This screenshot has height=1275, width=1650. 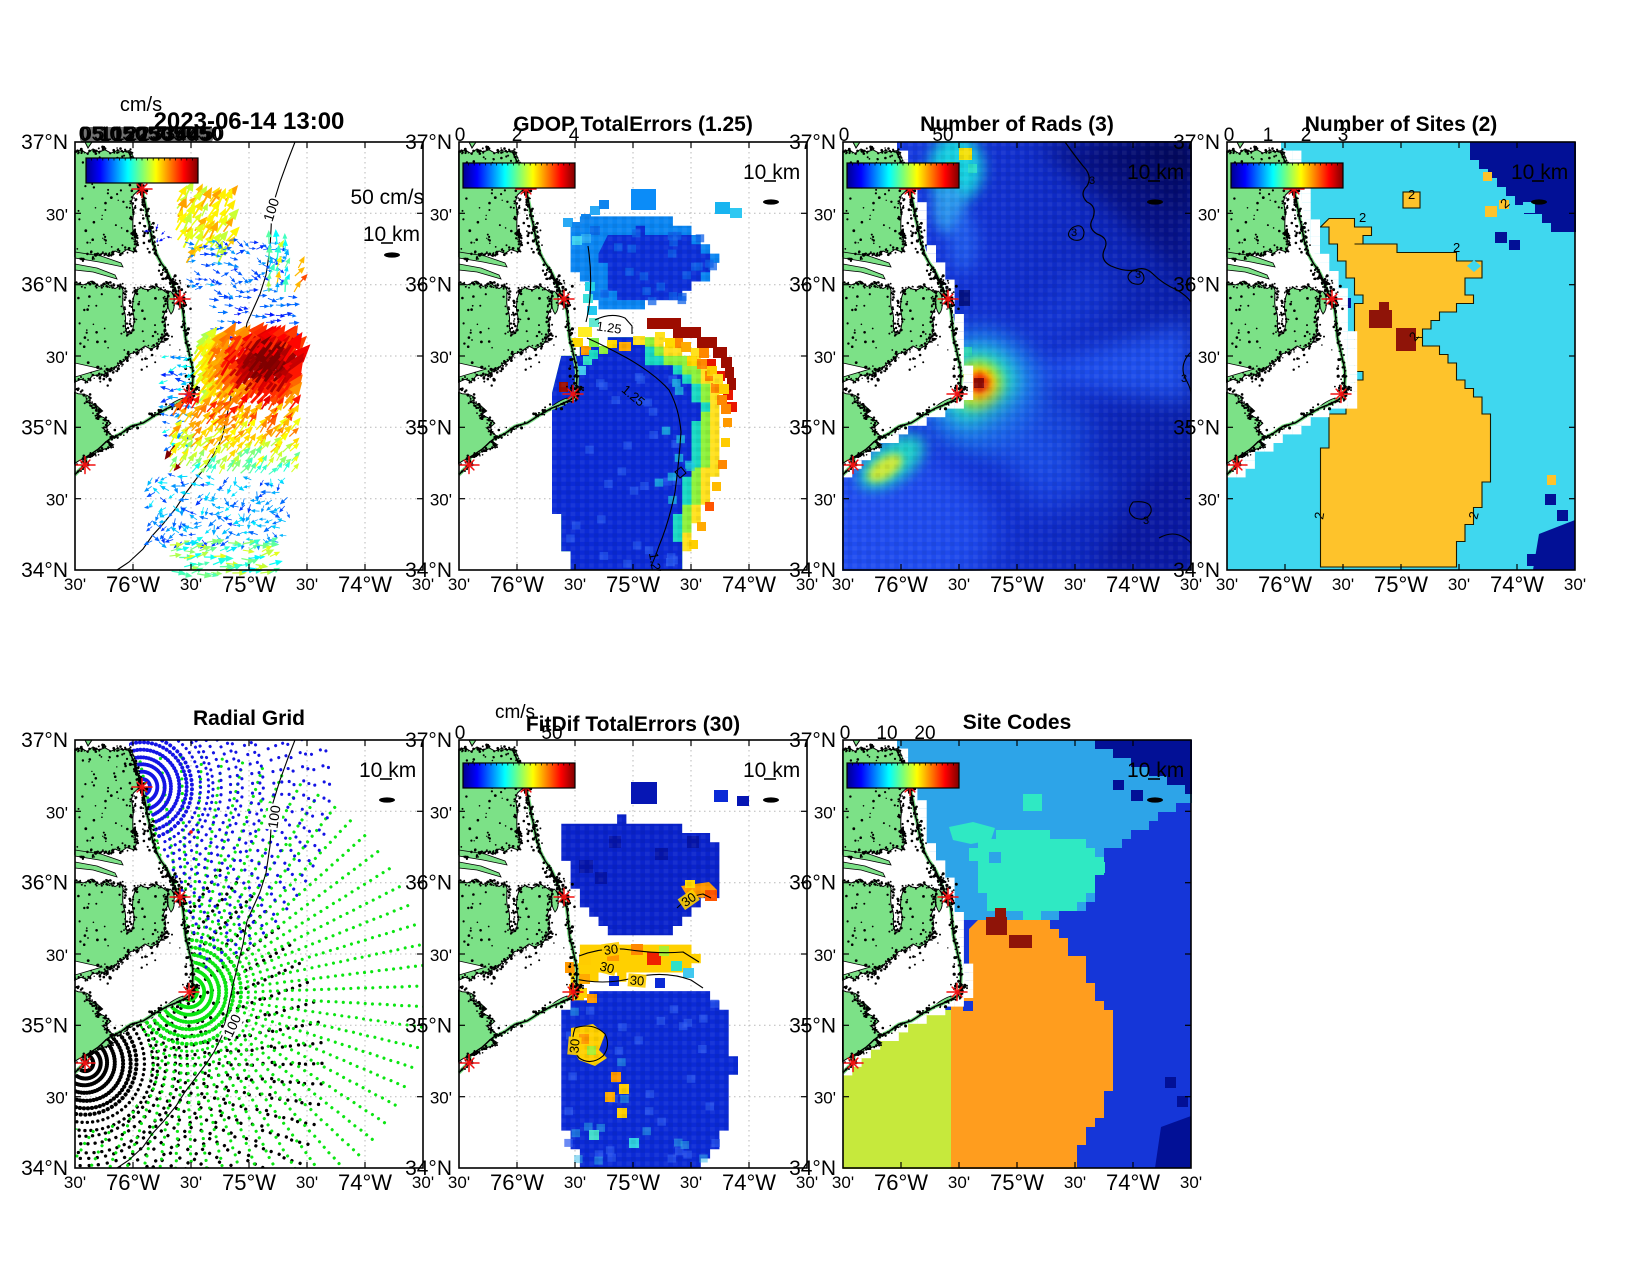 I want to click on svg-text: 1.25, so click(x=608, y=327).